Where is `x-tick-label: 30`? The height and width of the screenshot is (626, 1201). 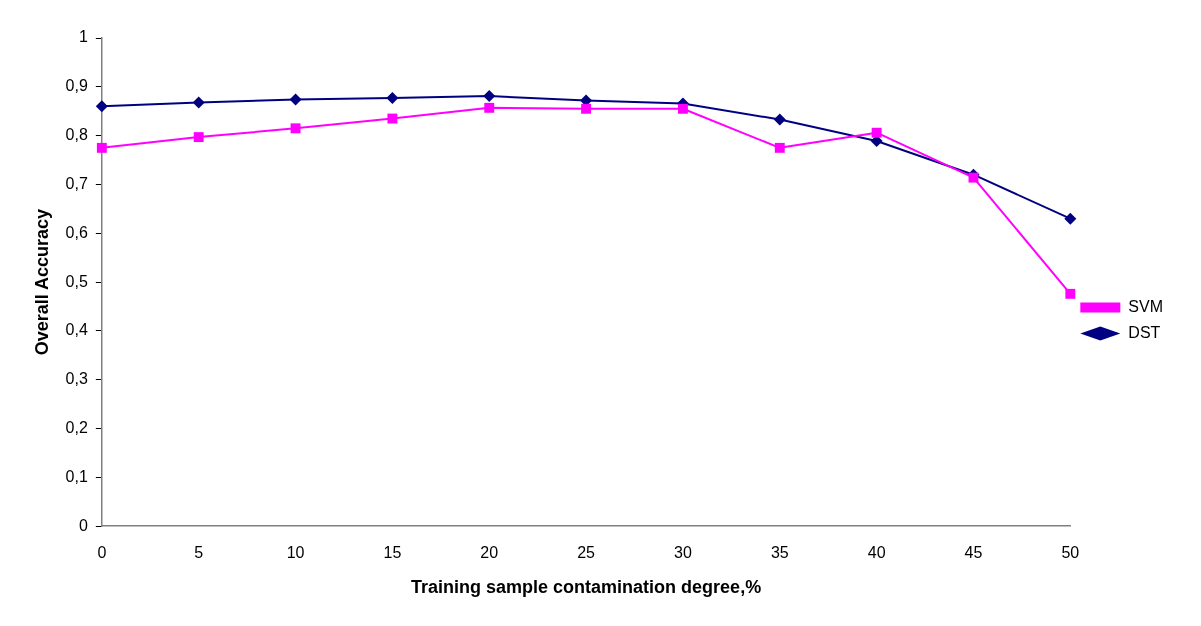 x-tick-label: 30 is located at coordinates (683, 553).